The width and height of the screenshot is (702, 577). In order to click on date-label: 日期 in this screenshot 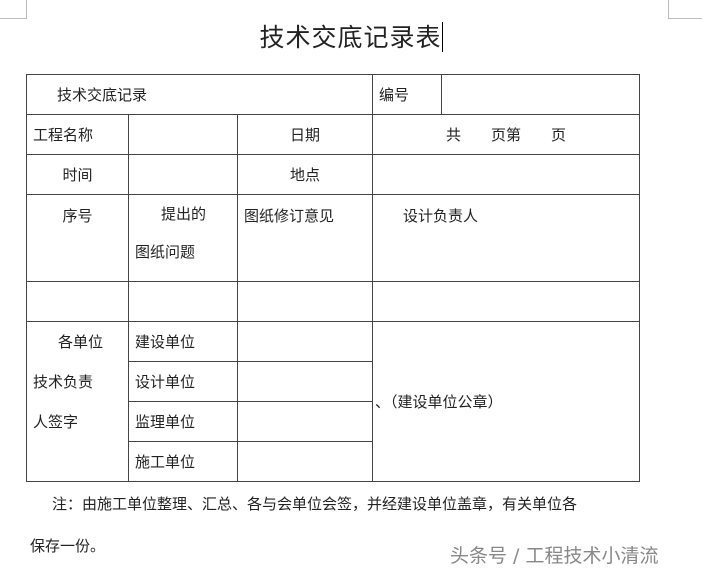, I will do `click(305, 134)`.